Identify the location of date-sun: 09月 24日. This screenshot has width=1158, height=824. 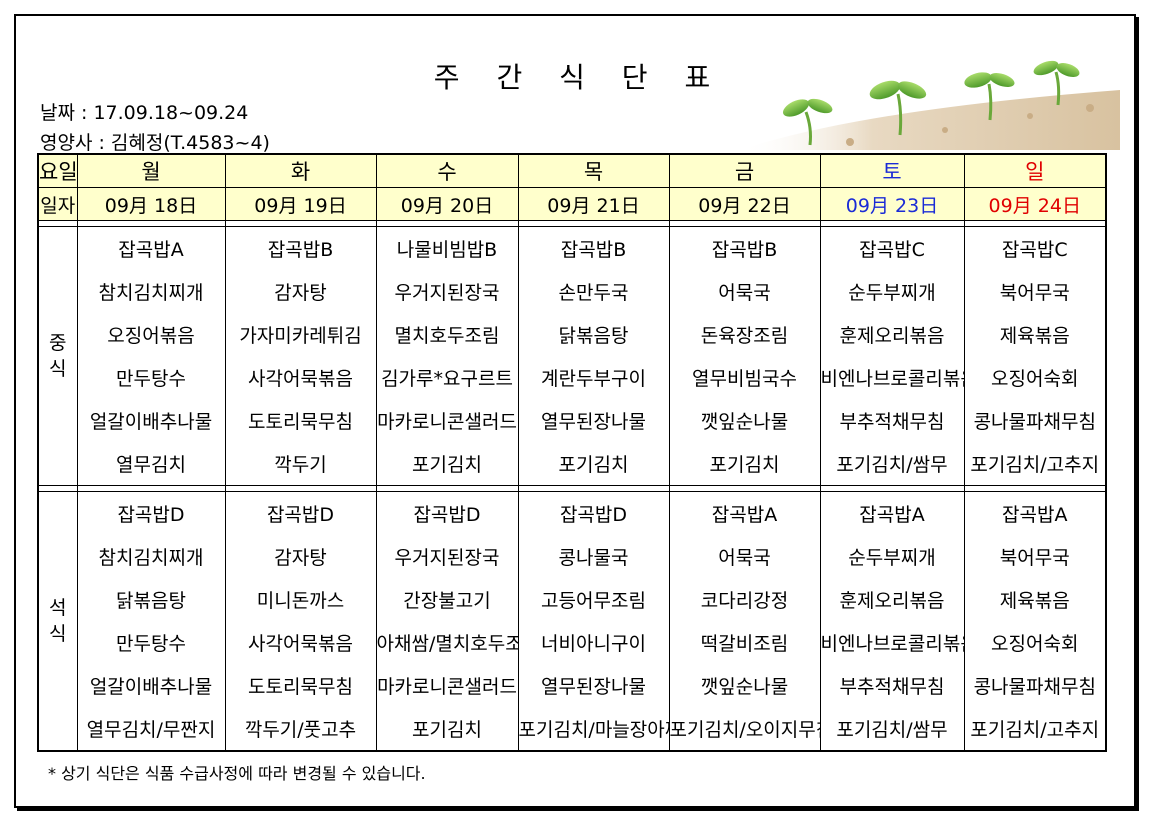
(1035, 204).